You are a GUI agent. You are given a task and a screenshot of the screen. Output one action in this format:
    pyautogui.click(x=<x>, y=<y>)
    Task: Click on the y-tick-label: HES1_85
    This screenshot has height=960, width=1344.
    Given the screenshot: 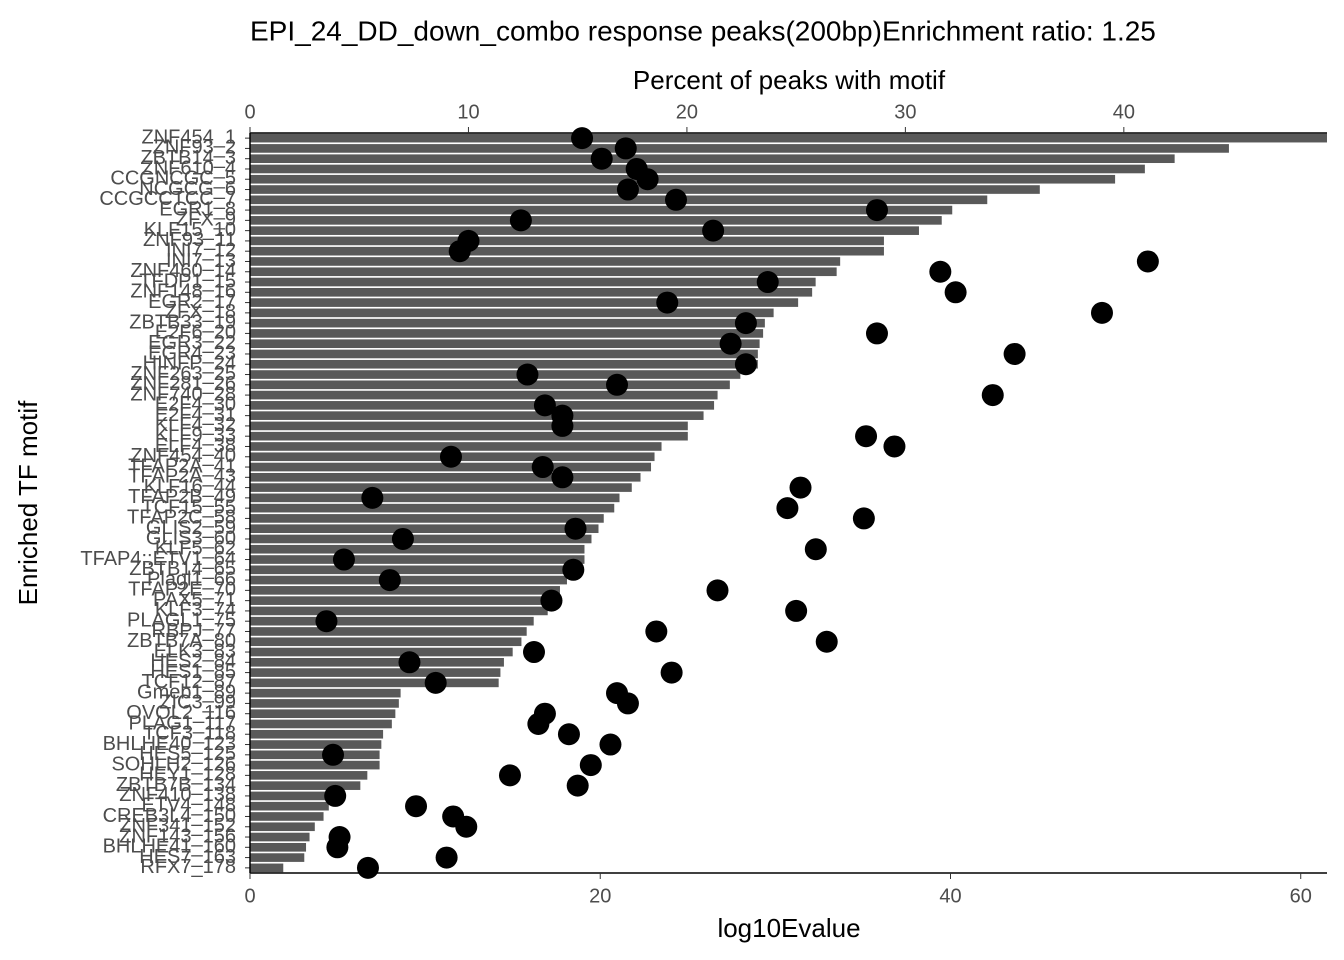 What is the action you would take?
    pyautogui.click(x=193, y=672)
    